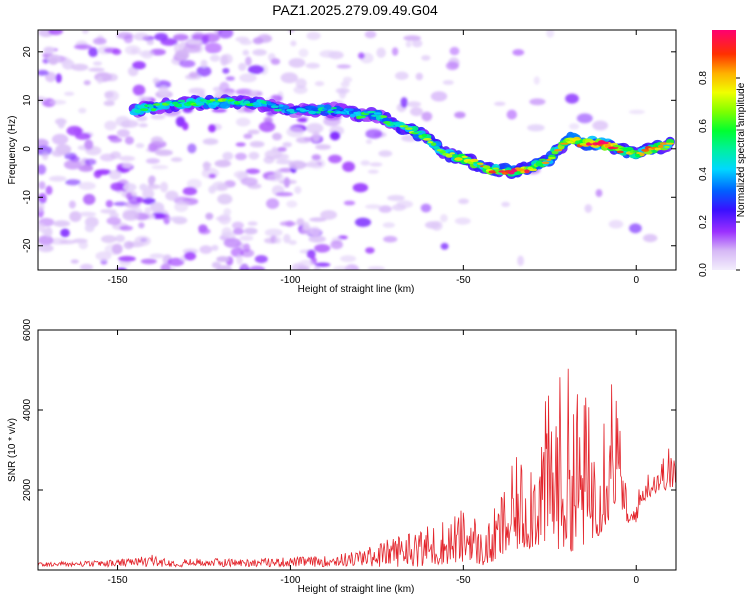  I want to click on chart-title: PAZ1.2025.279.09.49.G04, so click(355, 10).